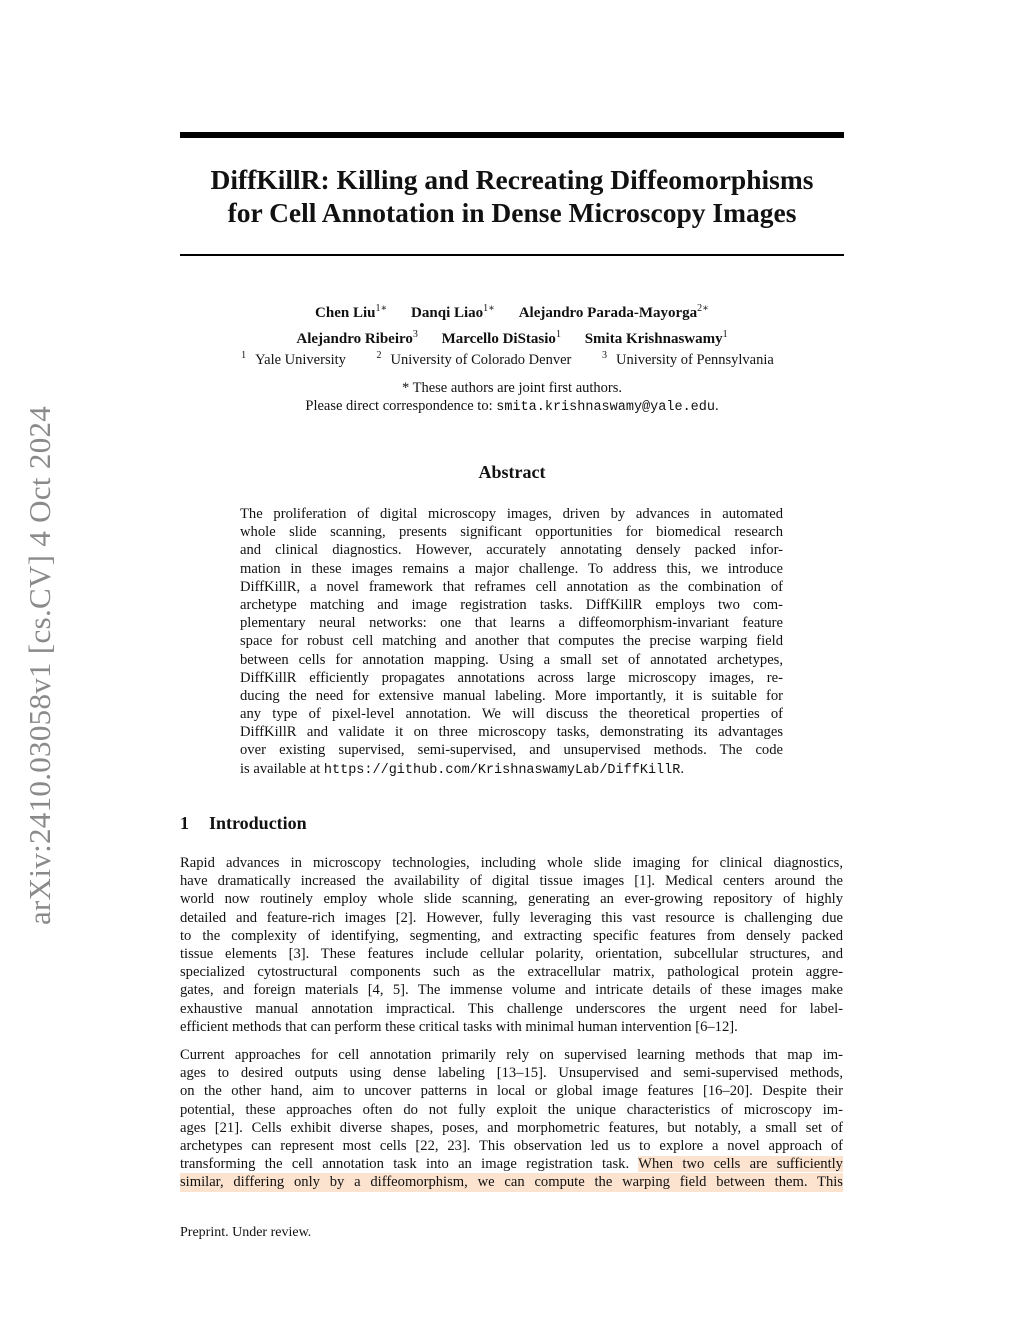  Describe the element at coordinates (39, 665) in the screenshot. I see `arxiv-stamp: arXiv:2410.03058v1 [cs.CV] 4 Oct 2024` at that location.